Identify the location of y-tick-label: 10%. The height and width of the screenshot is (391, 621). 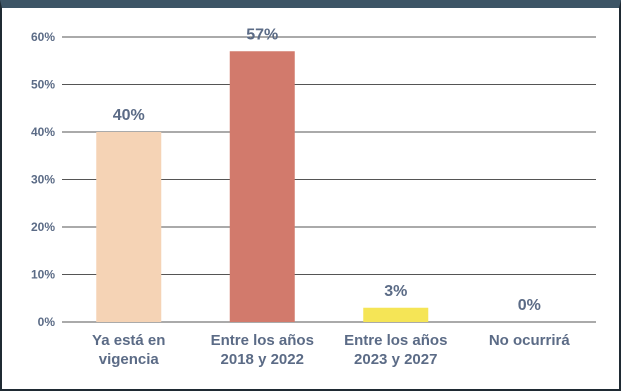
(43, 275).